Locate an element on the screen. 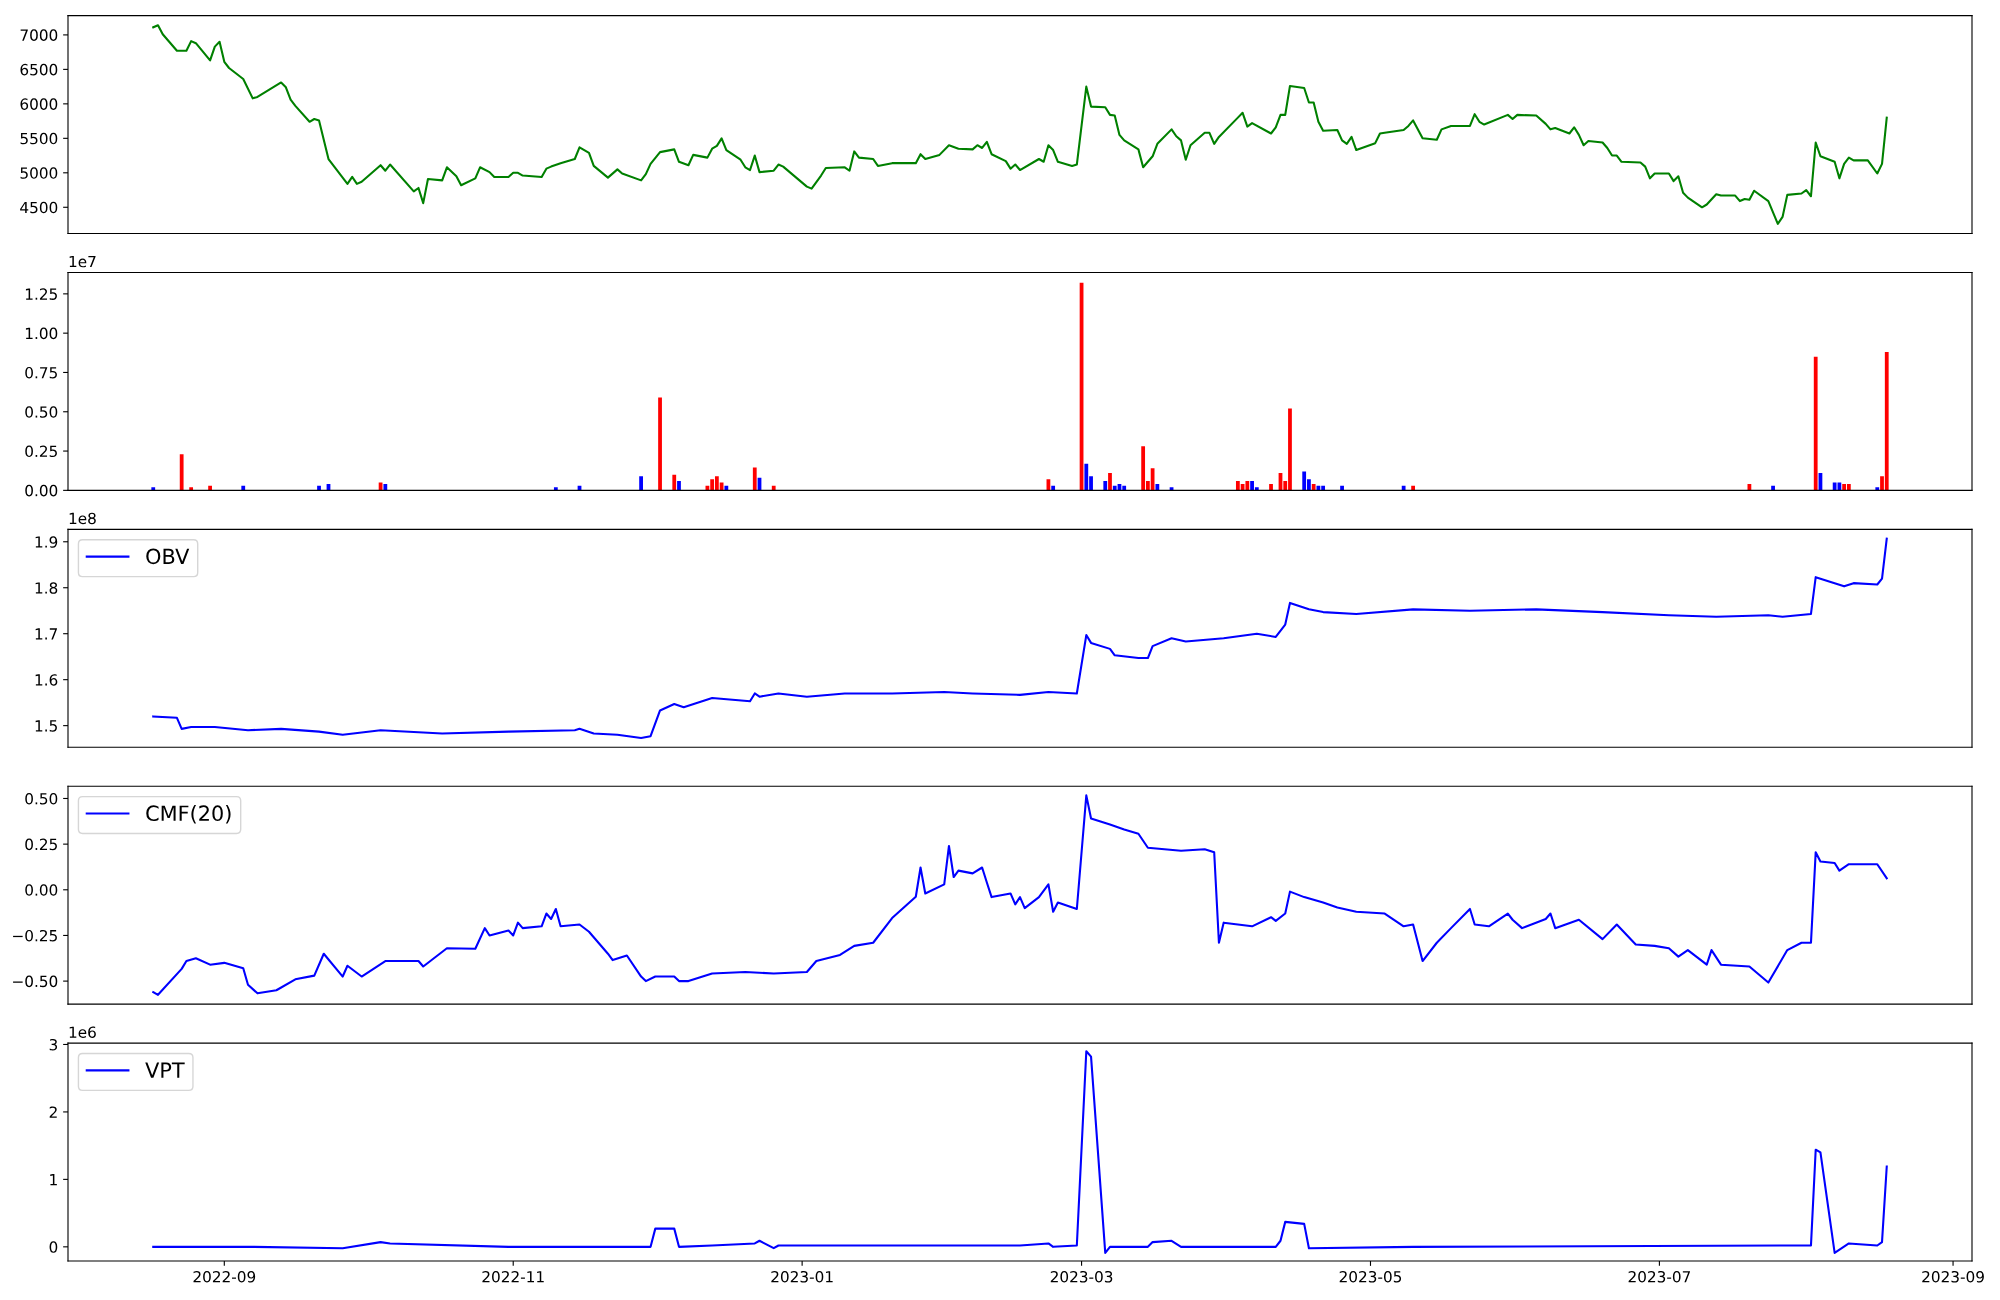 This screenshot has width=2000, height=1300. text: 1e8 is located at coordinates (82, 518).